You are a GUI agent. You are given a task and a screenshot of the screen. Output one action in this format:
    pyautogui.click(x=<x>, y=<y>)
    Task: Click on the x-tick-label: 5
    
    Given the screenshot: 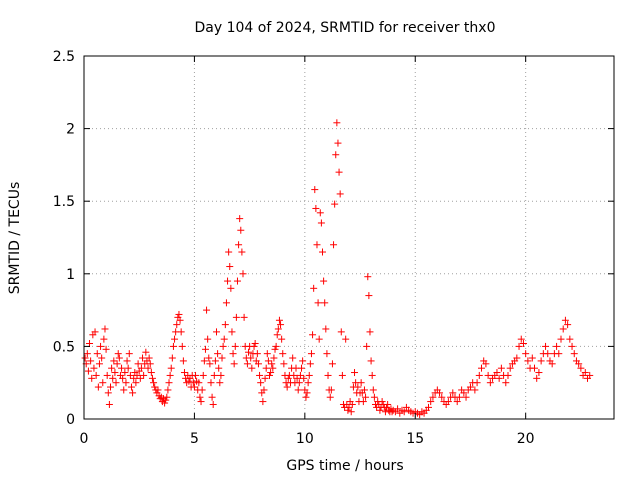 What is the action you would take?
    pyautogui.click(x=194, y=439)
    